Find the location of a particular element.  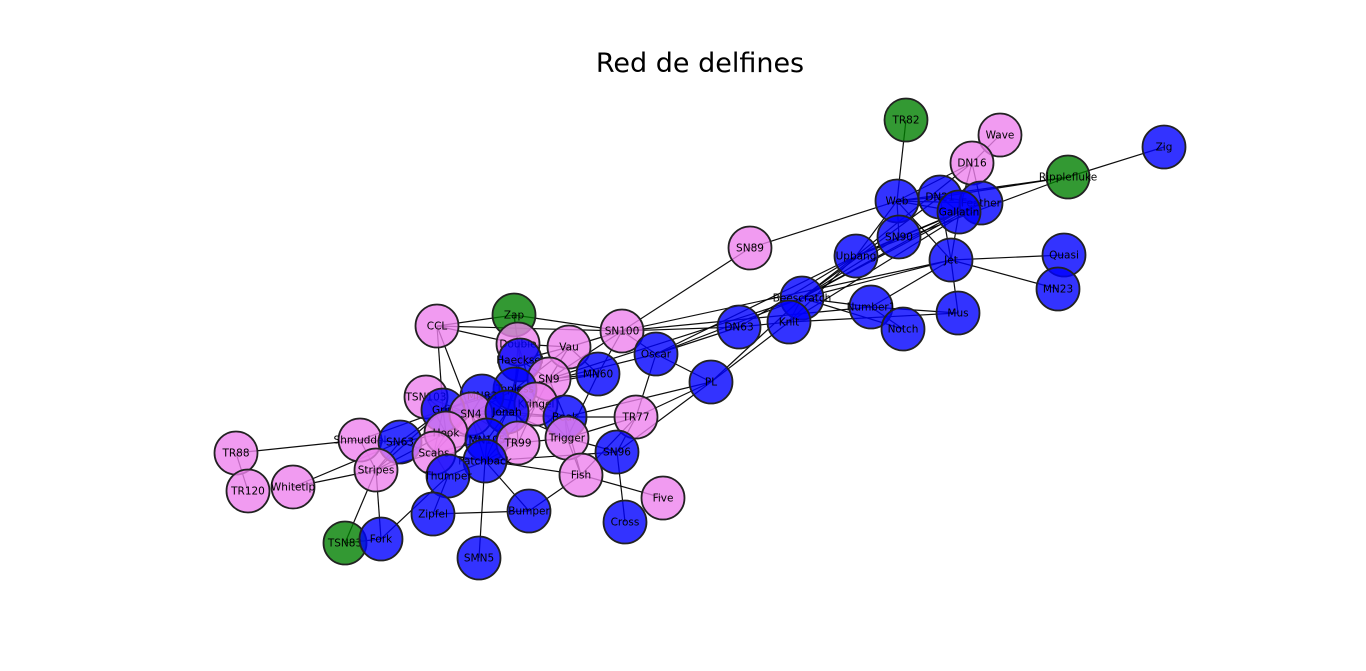

node-circle-tr120 is located at coordinates (248, 491).